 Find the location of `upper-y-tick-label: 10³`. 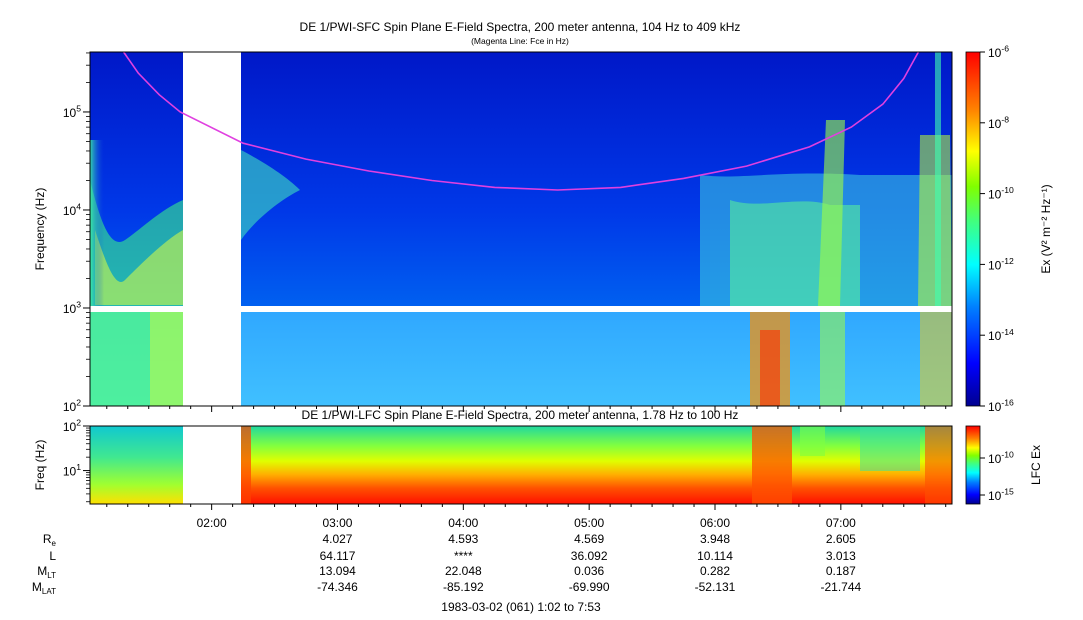

upper-y-tick-label: 10³ is located at coordinates (72, 308).